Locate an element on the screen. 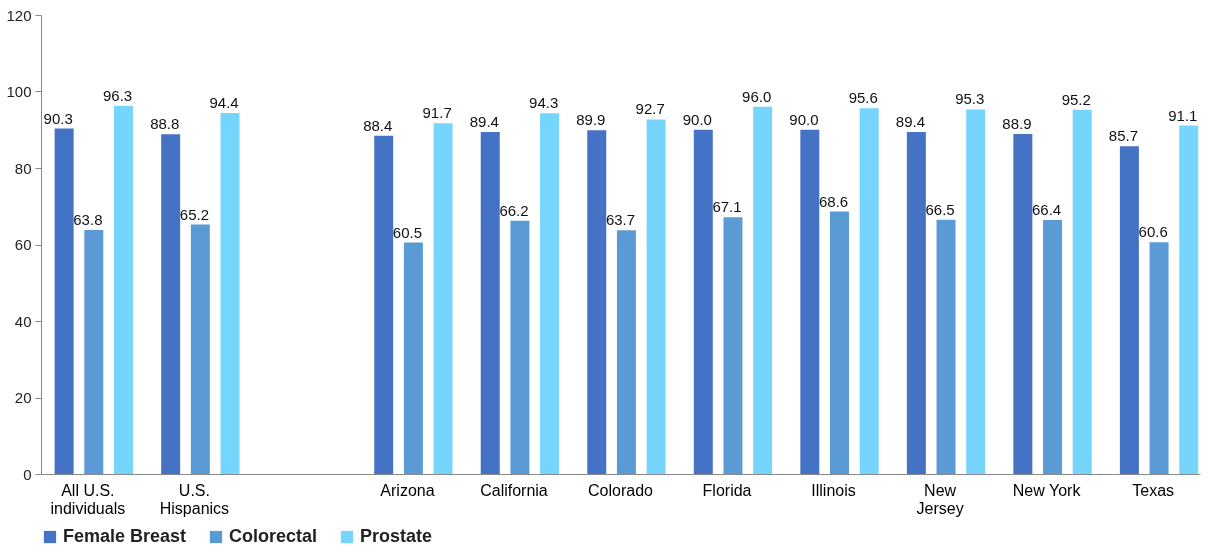  x-tick-label: Colorado is located at coordinates (621, 490).